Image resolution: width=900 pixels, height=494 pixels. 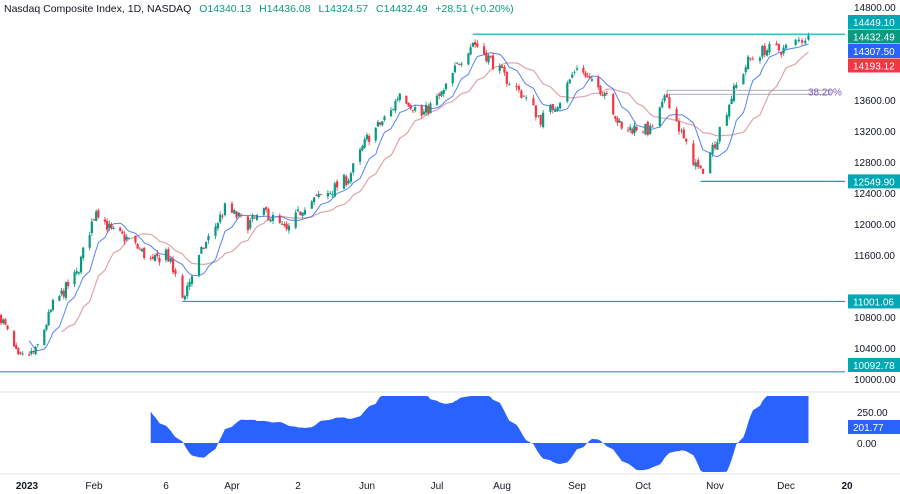 I want to click on oscillator-area, so click(x=479, y=434).